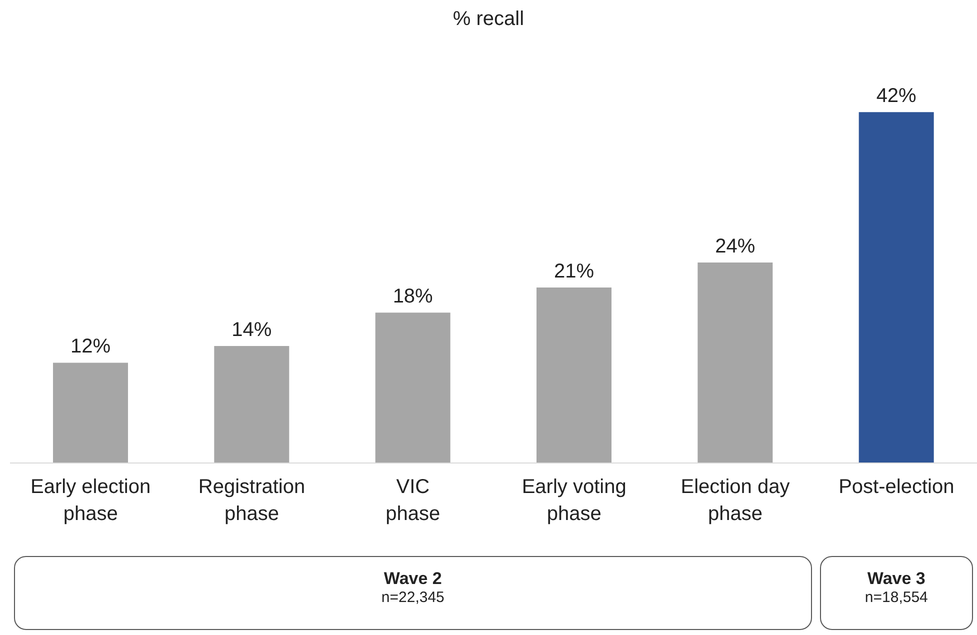  I want to click on x-tick-label: Election day phase, so click(735, 500).